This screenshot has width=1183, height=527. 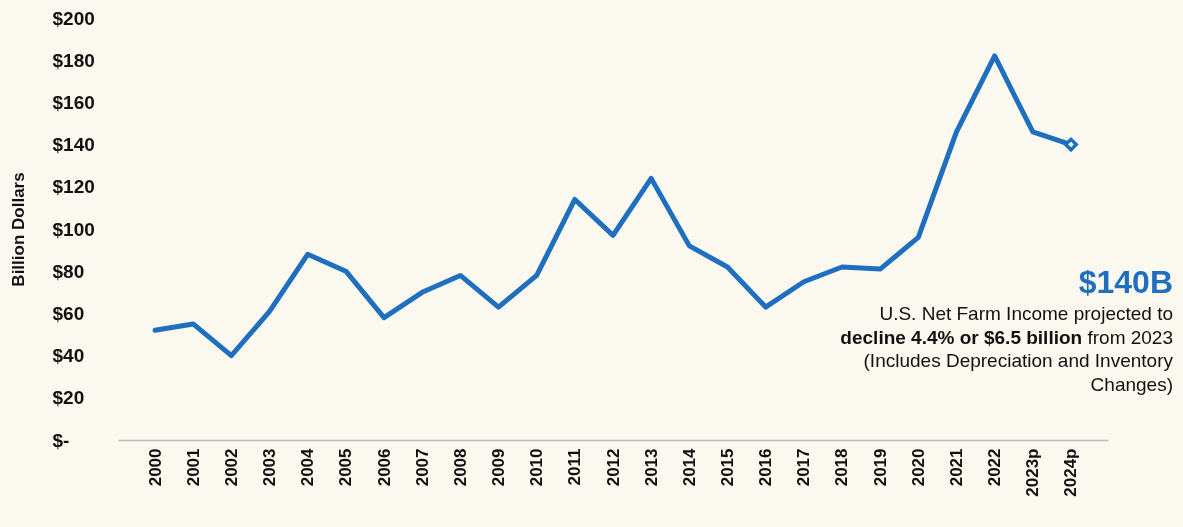 What do you see at coordinates (956, 467) in the screenshot?
I see `x-tick-label: 2021` at bounding box center [956, 467].